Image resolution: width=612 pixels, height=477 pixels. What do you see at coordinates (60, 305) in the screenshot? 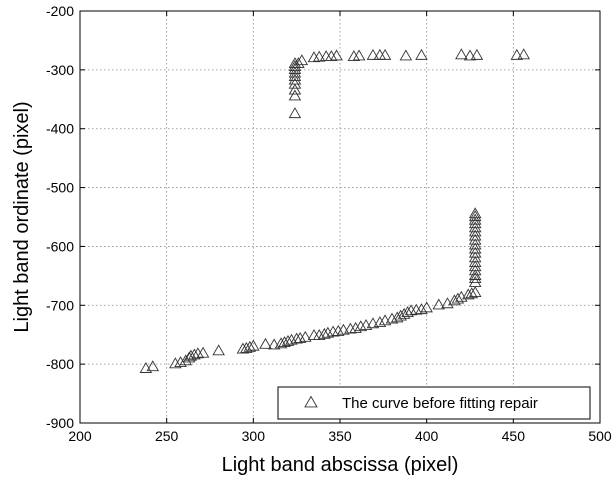
I see `y-tick-label: -700` at bounding box center [60, 305].